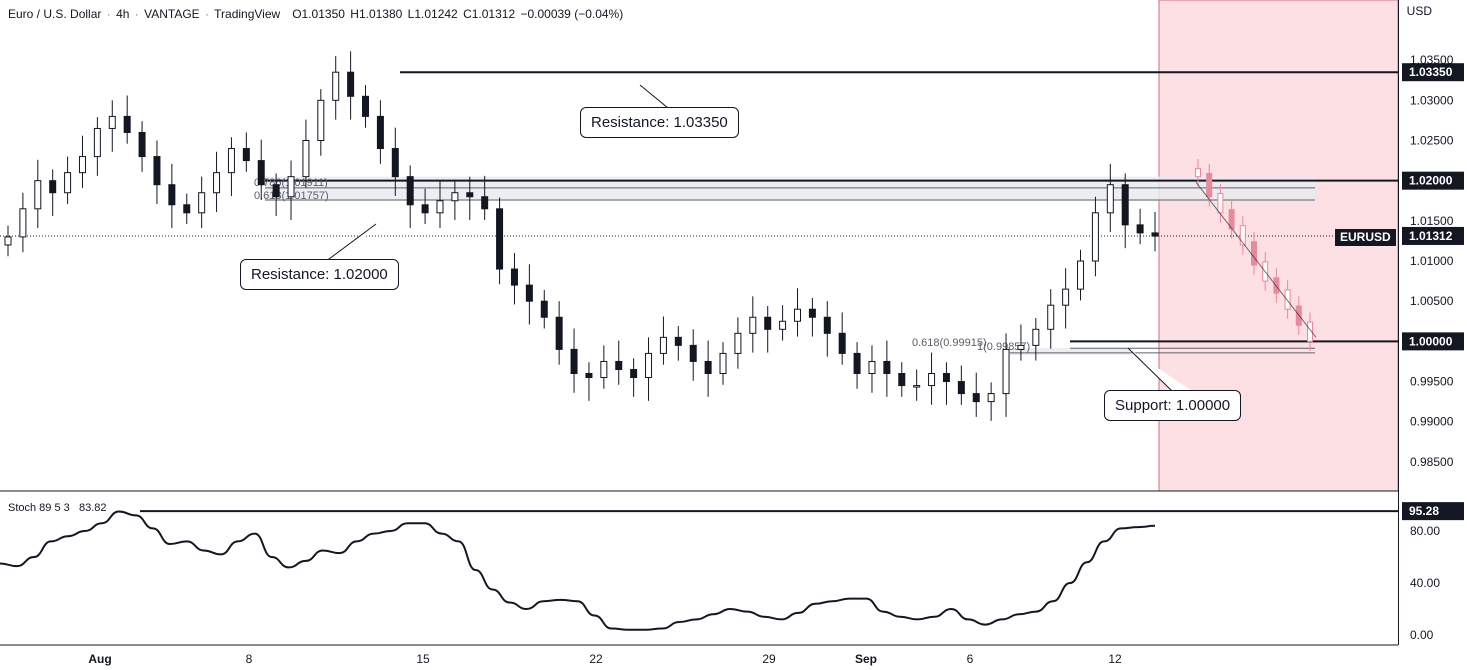 The image size is (1467, 670). I want to click on stoch-value: 83.82, so click(92, 508).